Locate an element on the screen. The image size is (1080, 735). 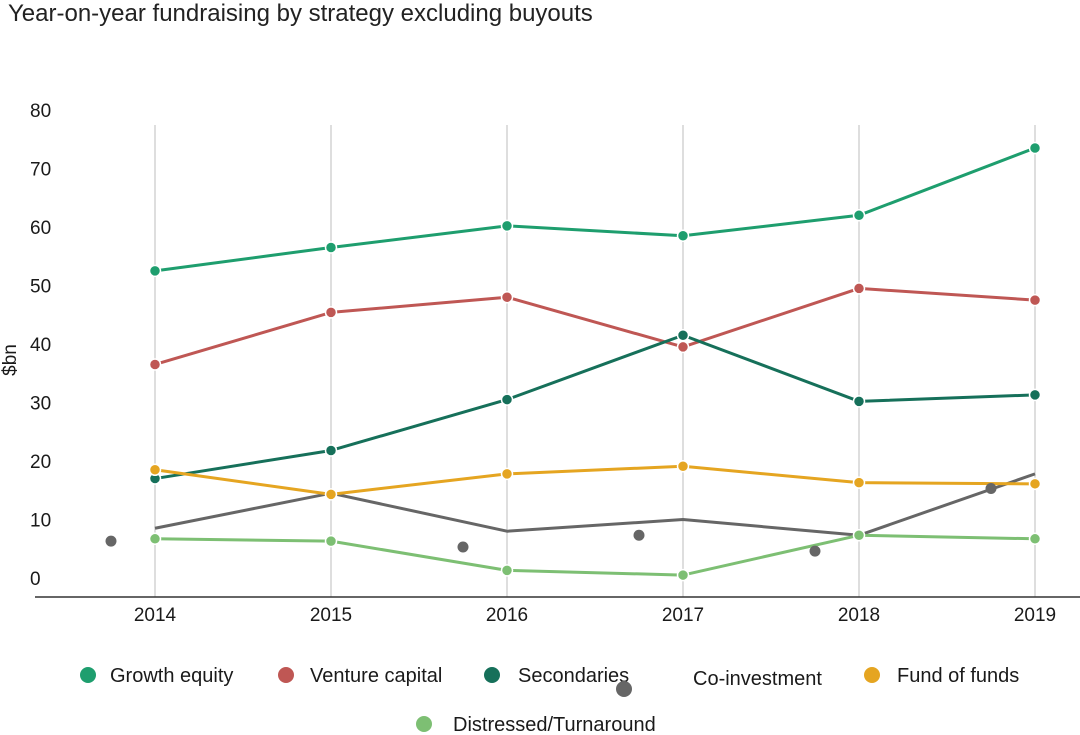
y-tick-label-80: 80 is located at coordinates (40, 111).